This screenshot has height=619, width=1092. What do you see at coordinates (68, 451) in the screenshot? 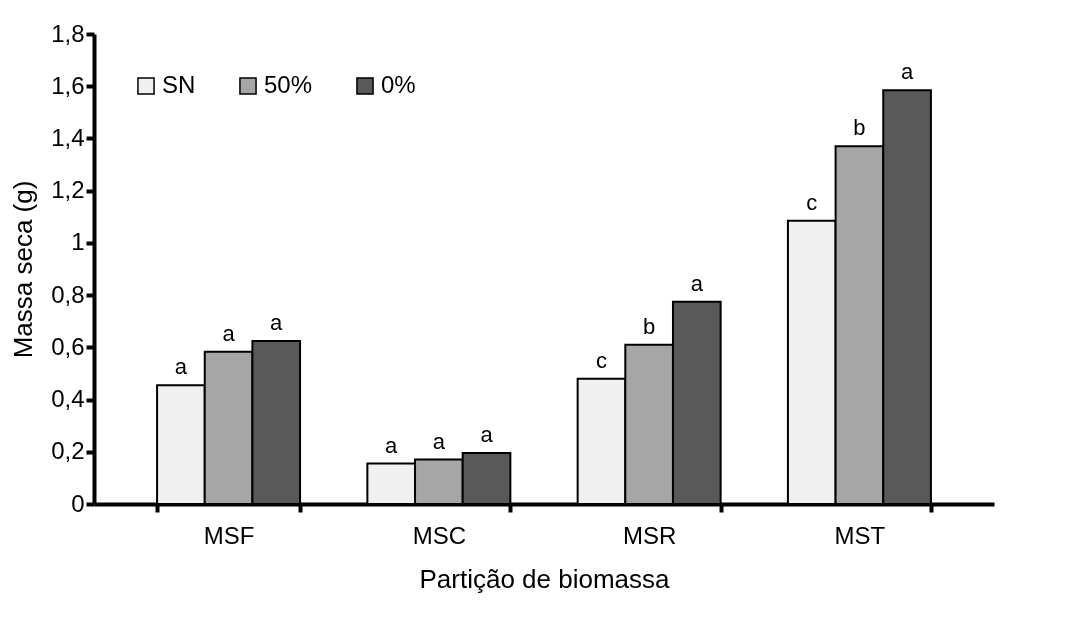
I see `y-tick-label: 0,2` at bounding box center [68, 451].